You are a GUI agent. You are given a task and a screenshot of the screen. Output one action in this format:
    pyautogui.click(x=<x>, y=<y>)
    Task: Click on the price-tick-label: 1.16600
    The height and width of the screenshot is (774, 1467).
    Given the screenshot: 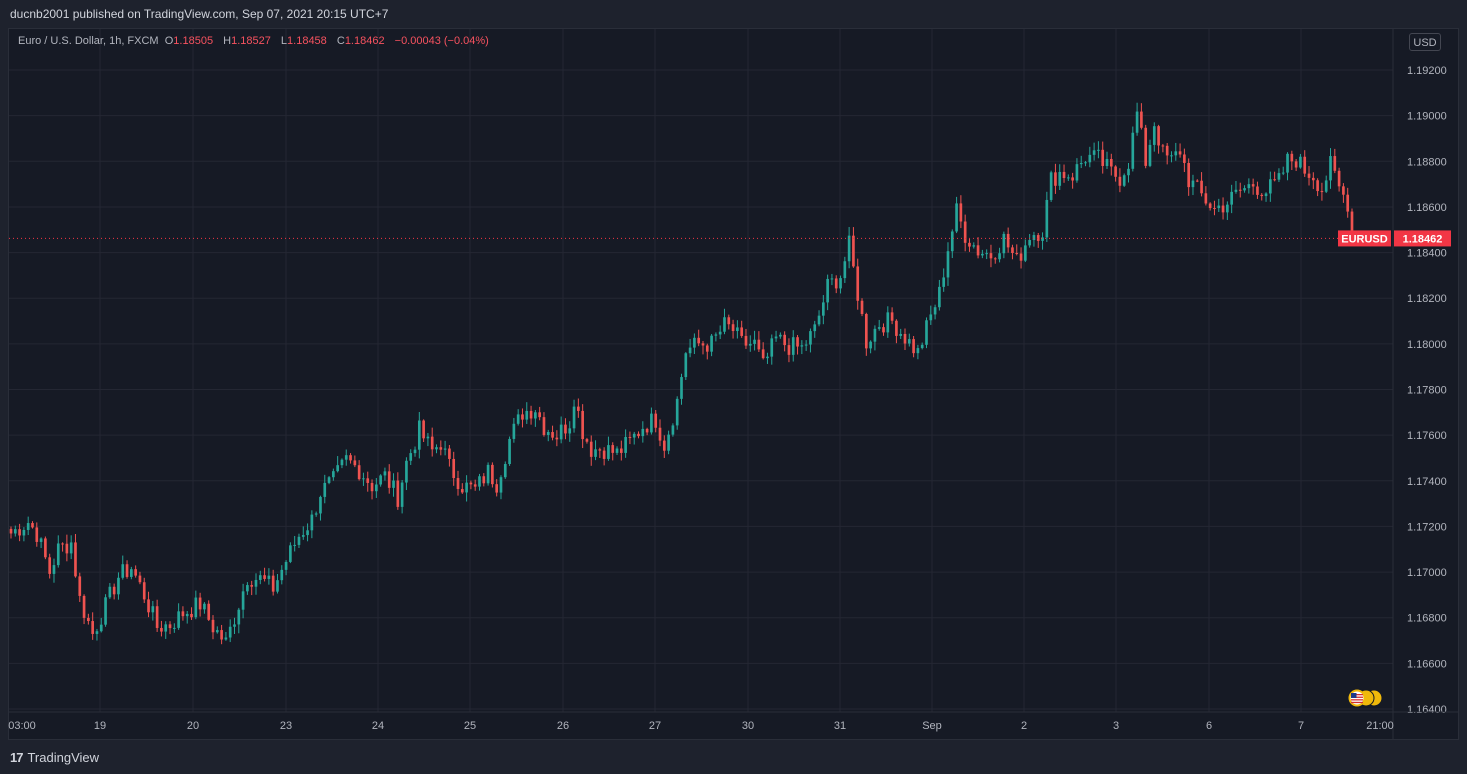 What is the action you would take?
    pyautogui.click(x=1427, y=664)
    